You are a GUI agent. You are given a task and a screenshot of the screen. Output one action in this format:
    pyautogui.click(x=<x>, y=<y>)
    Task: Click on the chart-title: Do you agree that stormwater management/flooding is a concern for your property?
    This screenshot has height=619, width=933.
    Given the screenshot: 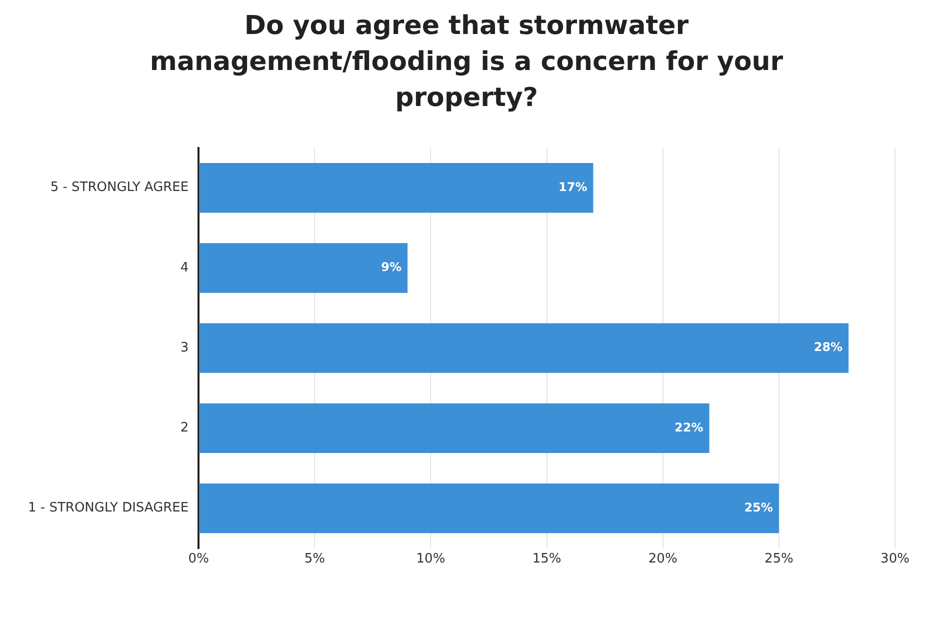 What is the action you would take?
    pyautogui.click(x=466, y=62)
    